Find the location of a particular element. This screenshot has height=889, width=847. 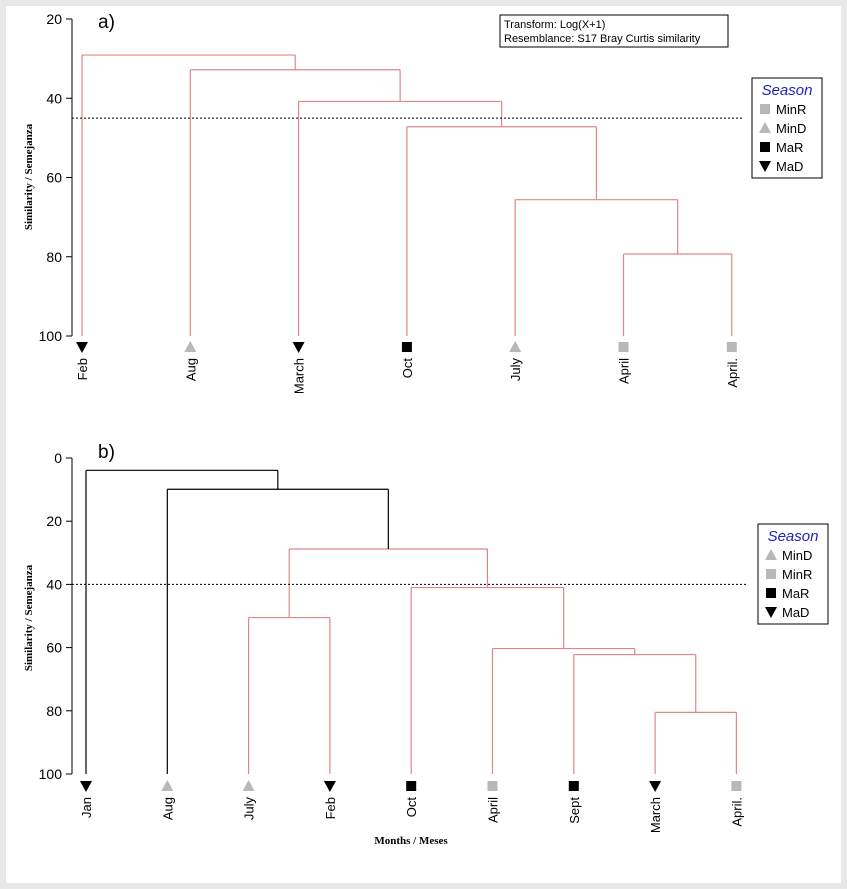

panel-a-leaf-label: Feb is located at coordinates (82, 369).